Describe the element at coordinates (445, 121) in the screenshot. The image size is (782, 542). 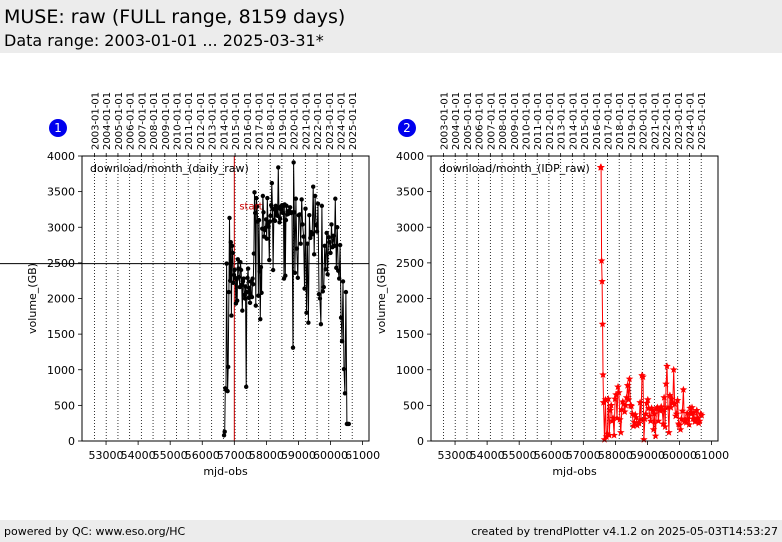
I see `chart2-top-tick-label: 2003-01-01` at that location.